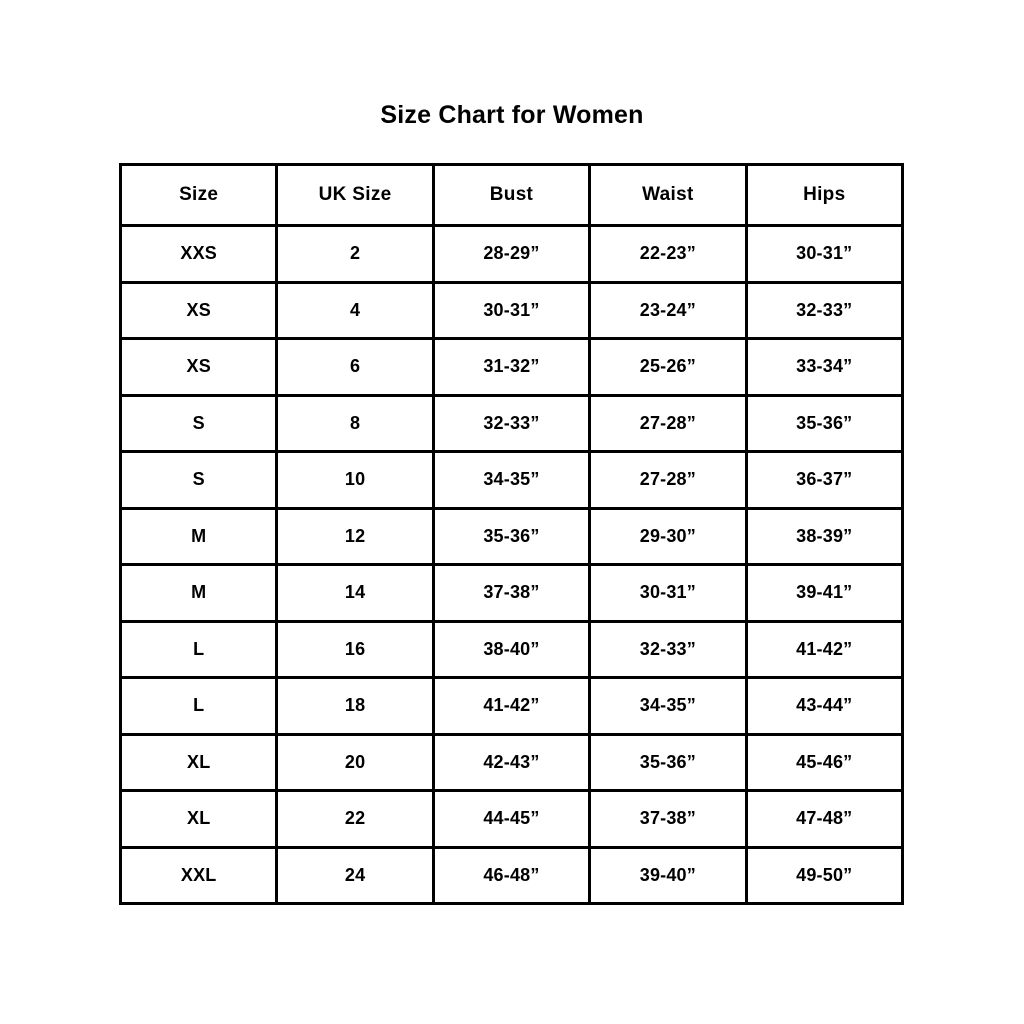  What do you see at coordinates (668, 536) in the screenshot?
I see `cell-waist: 29-30”` at bounding box center [668, 536].